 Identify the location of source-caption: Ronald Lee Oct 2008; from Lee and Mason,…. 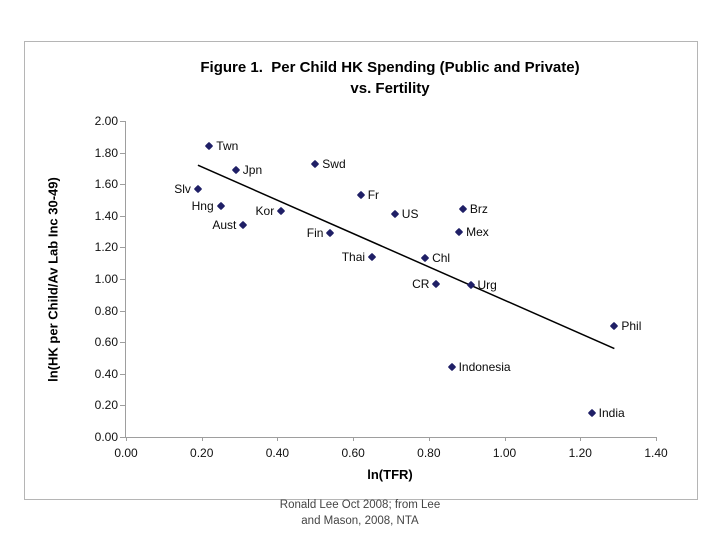
(360, 513).